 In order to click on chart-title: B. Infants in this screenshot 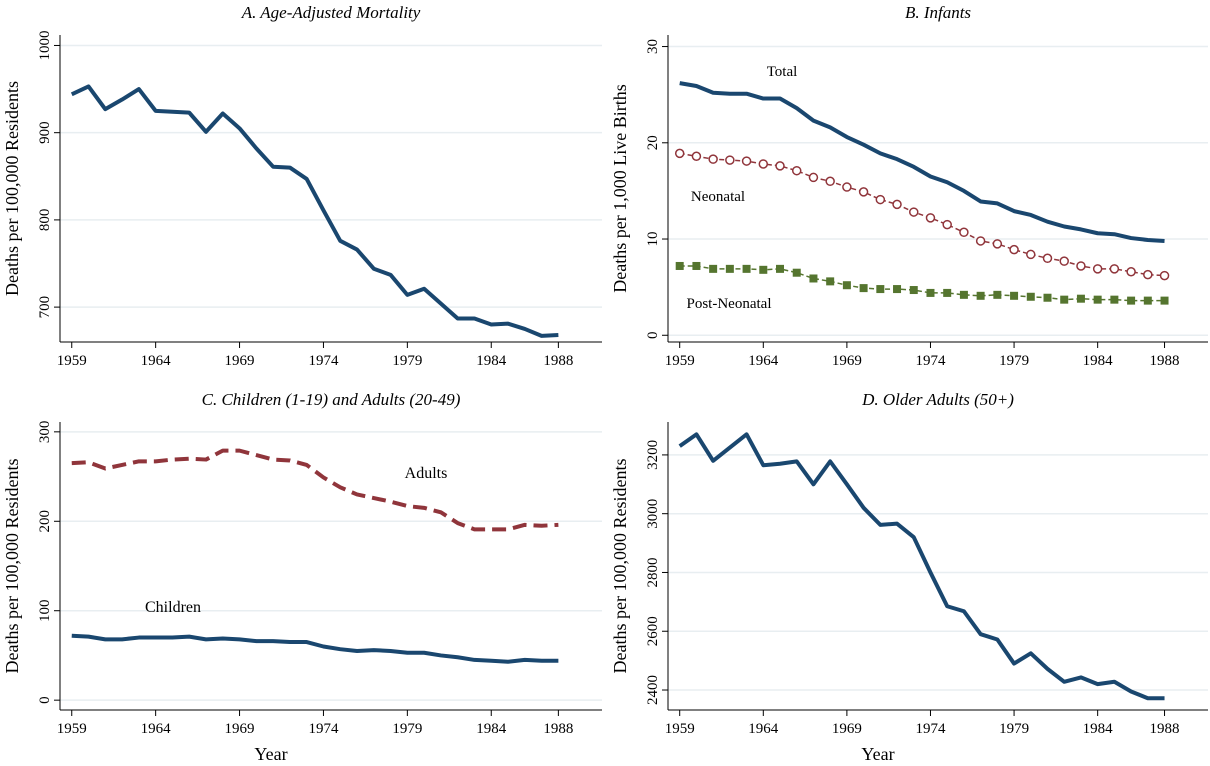, I will do `click(938, 12)`.